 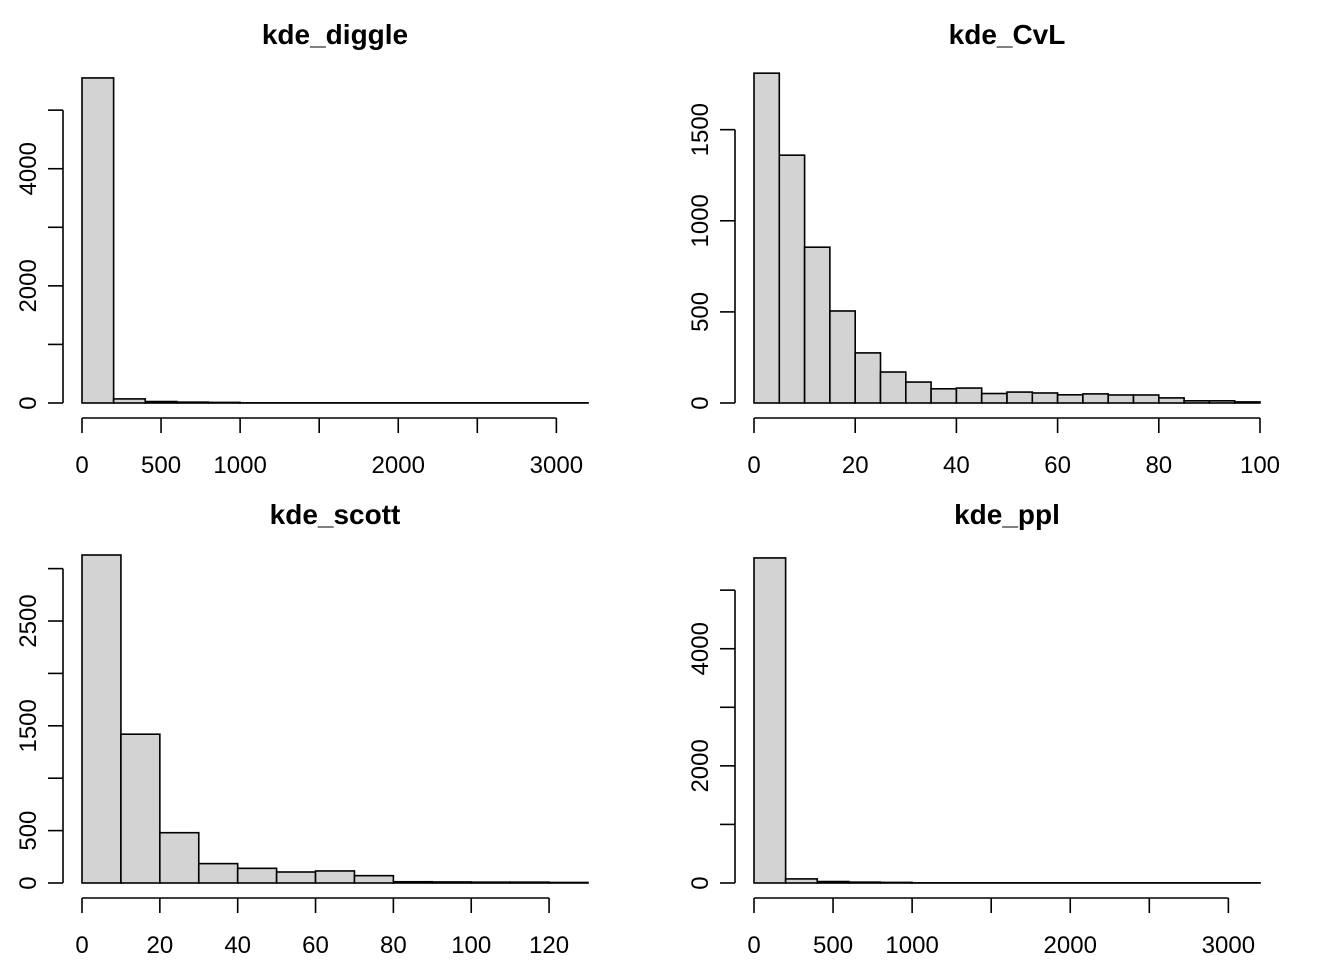 What do you see at coordinates (335, 514) in the screenshot?
I see `panel-title: kde_scott` at bounding box center [335, 514].